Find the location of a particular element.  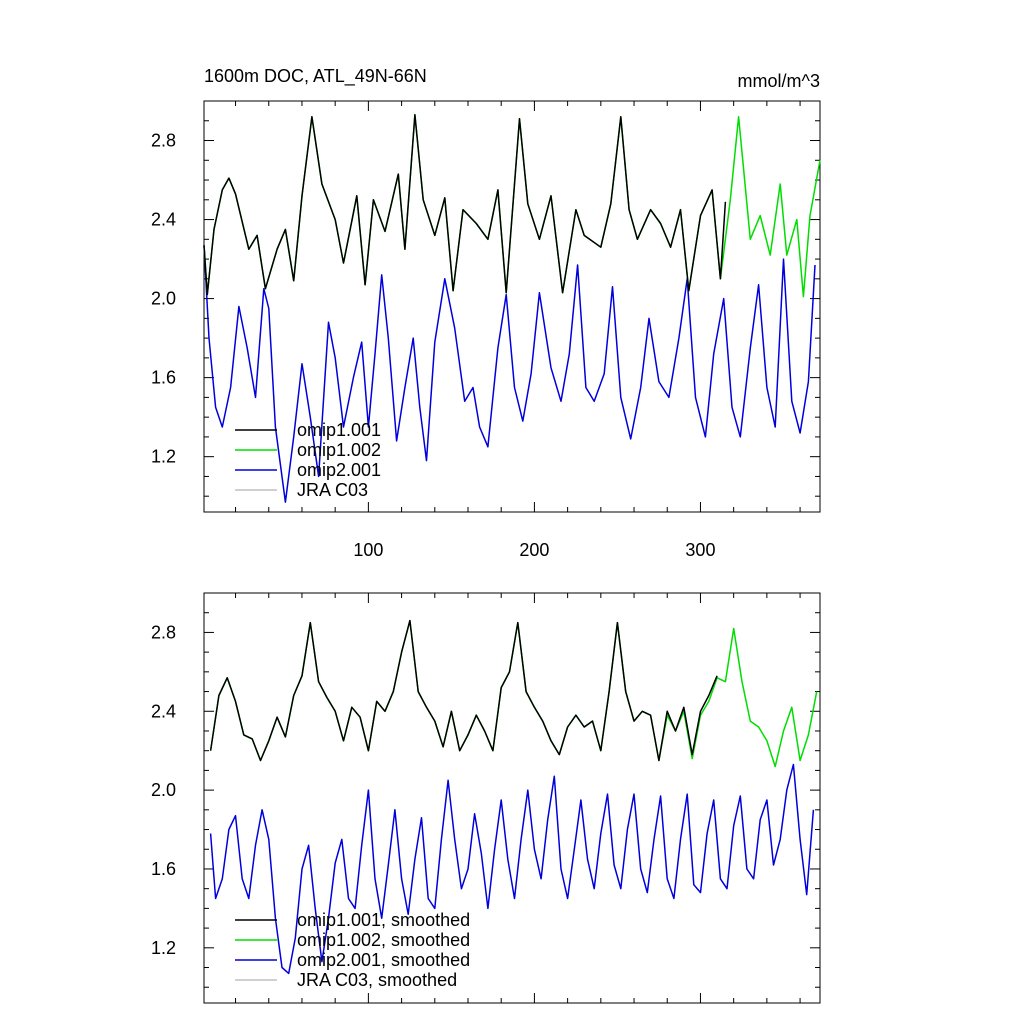

legend-label: omip2.001 is located at coordinates (339, 470).